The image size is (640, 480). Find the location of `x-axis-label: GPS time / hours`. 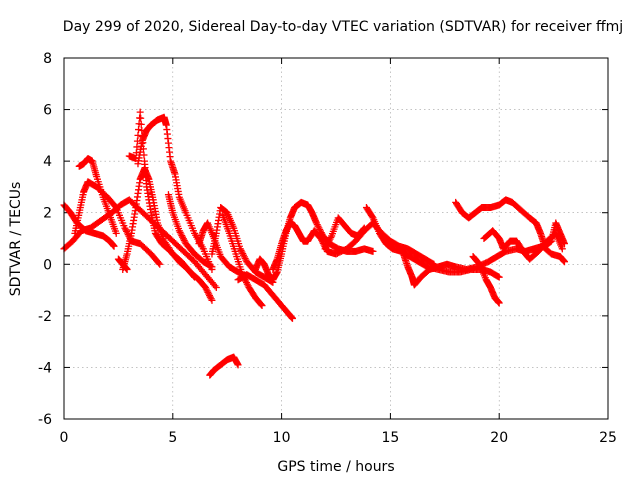

x-axis-label: GPS time / hours is located at coordinates (335, 467).